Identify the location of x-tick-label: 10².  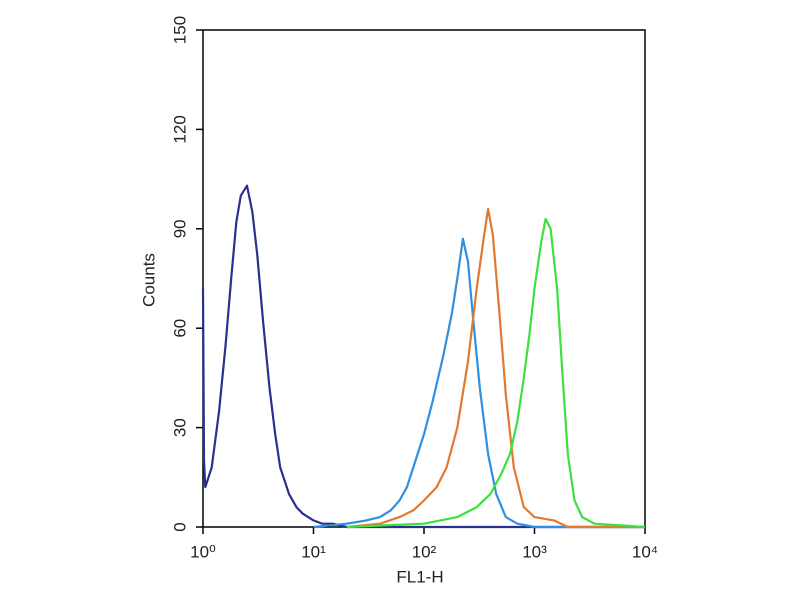
(424, 551).